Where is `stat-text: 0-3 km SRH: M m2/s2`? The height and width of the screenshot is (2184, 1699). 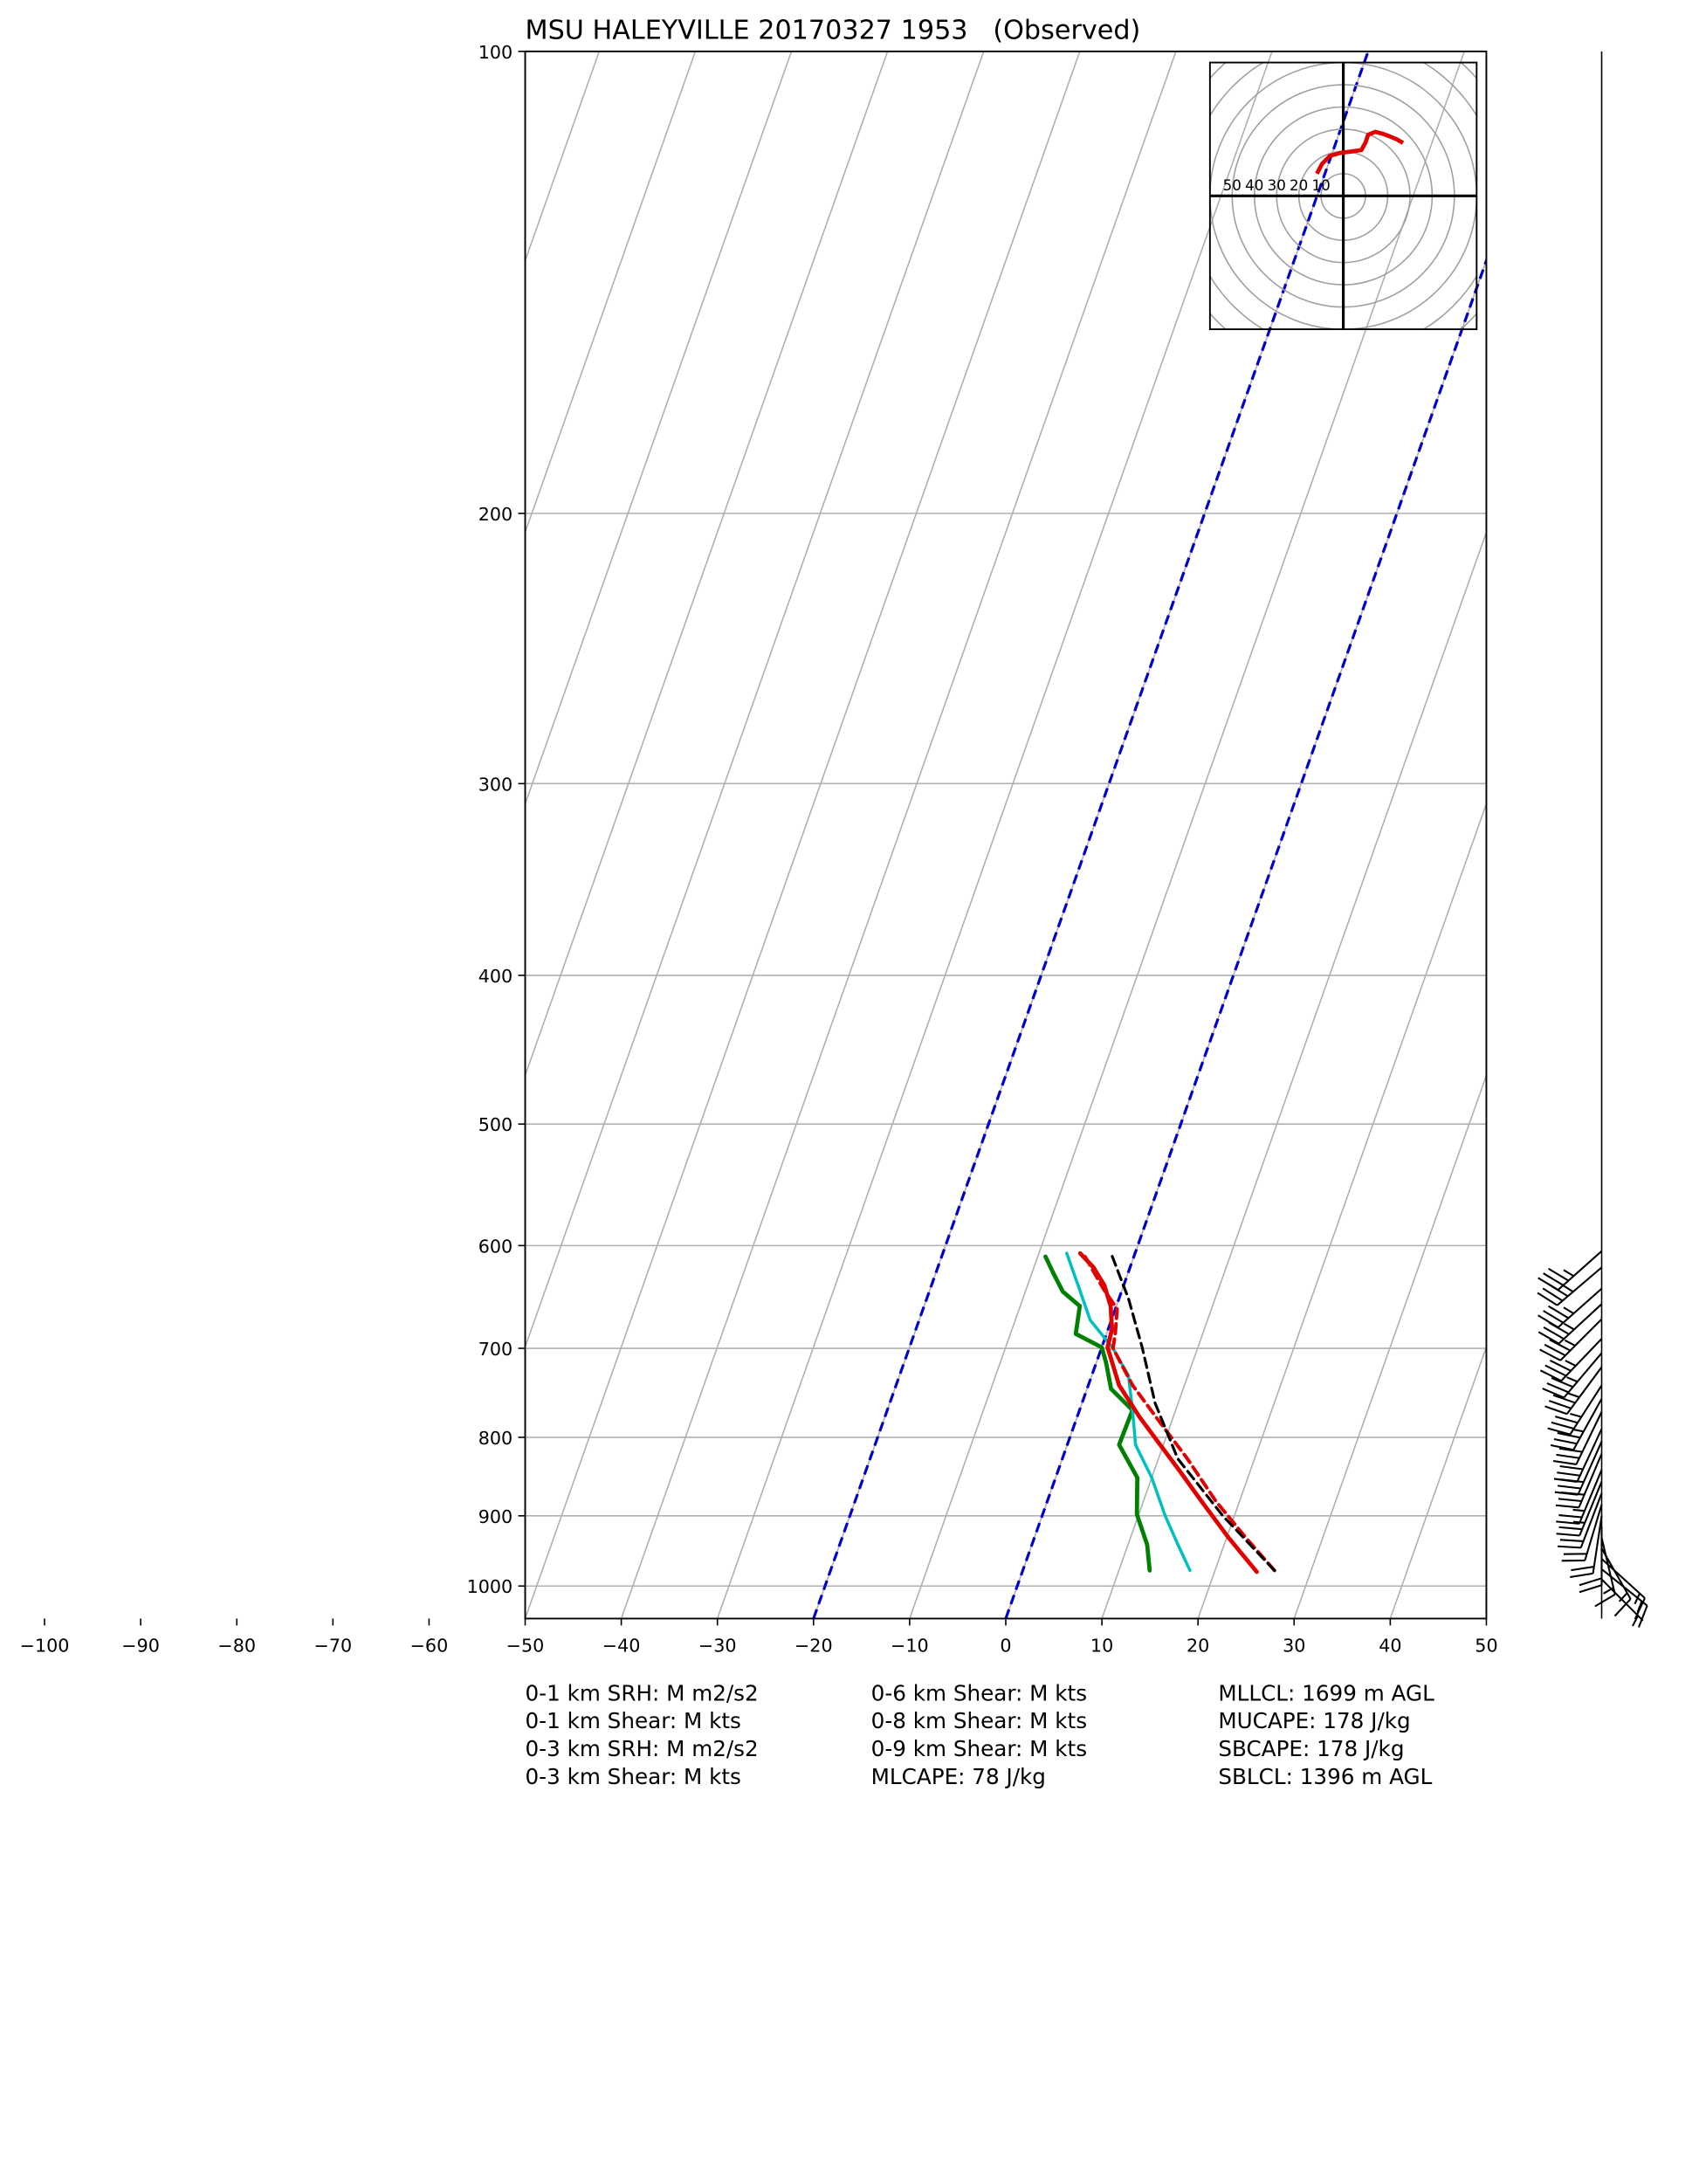 stat-text: 0-3 km SRH: M m2/s2 is located at coordinates (642, 1748).